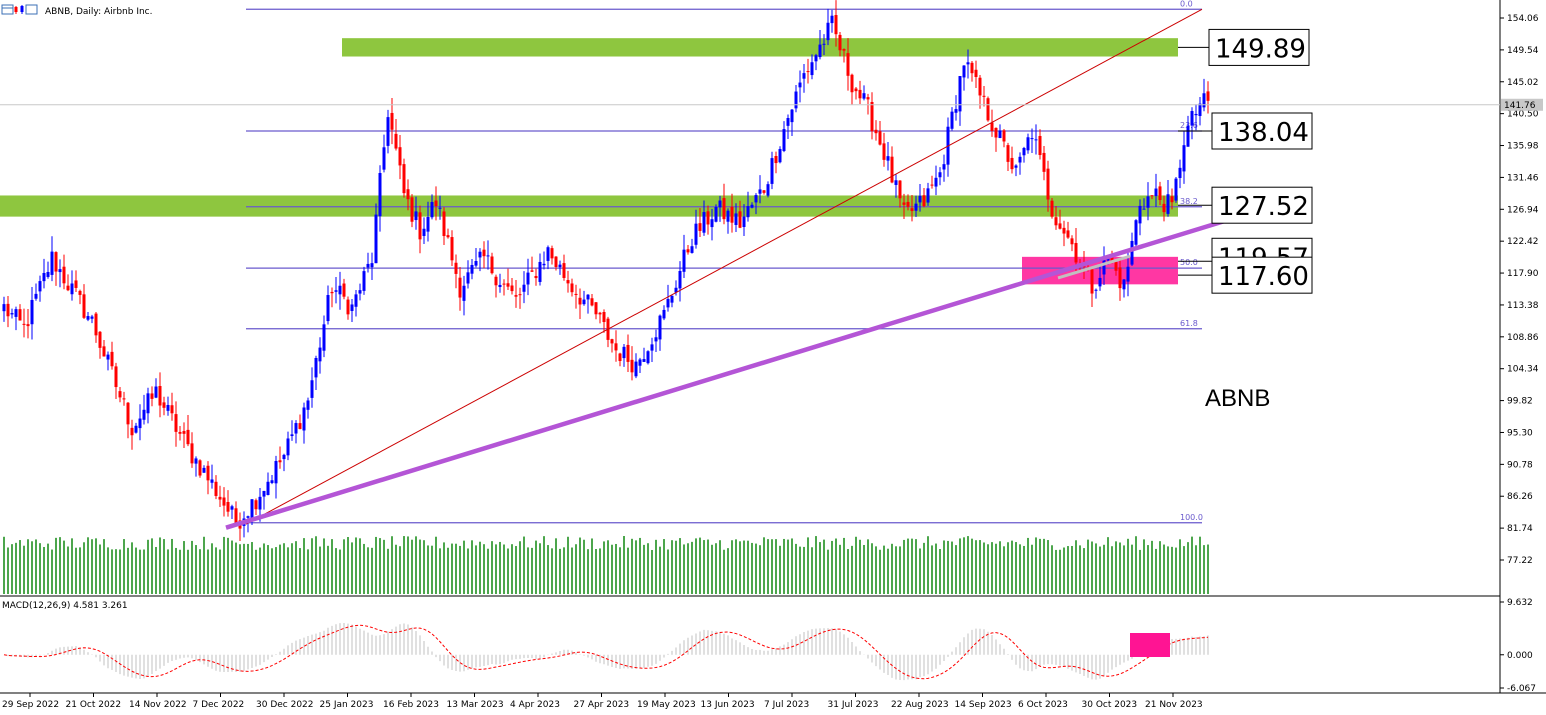 This screenshot has height=715, width=1546. I want to click on price-tick-label: 104.34, so click(1523, 370).